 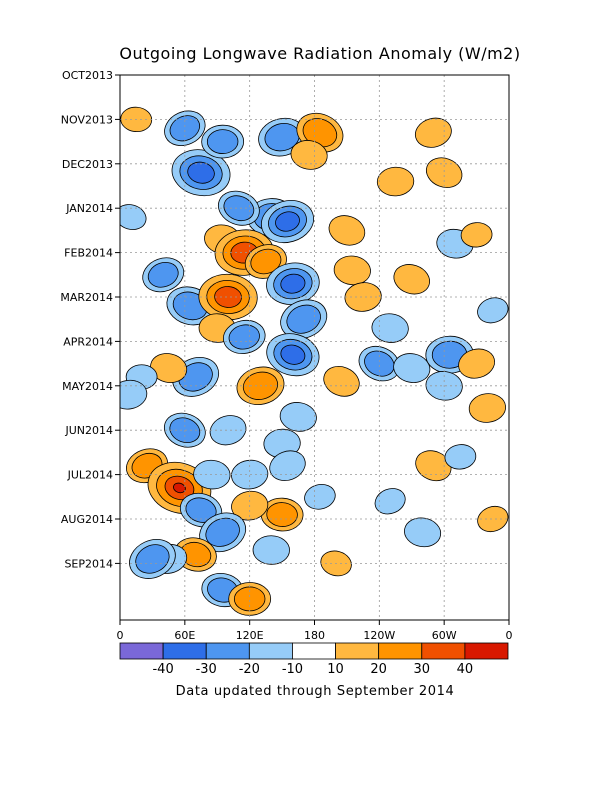 What do you see at coordinates (250, 635) in the screenshot?
I see `x-tick-label: 120E` at bounding box center [250, 635].